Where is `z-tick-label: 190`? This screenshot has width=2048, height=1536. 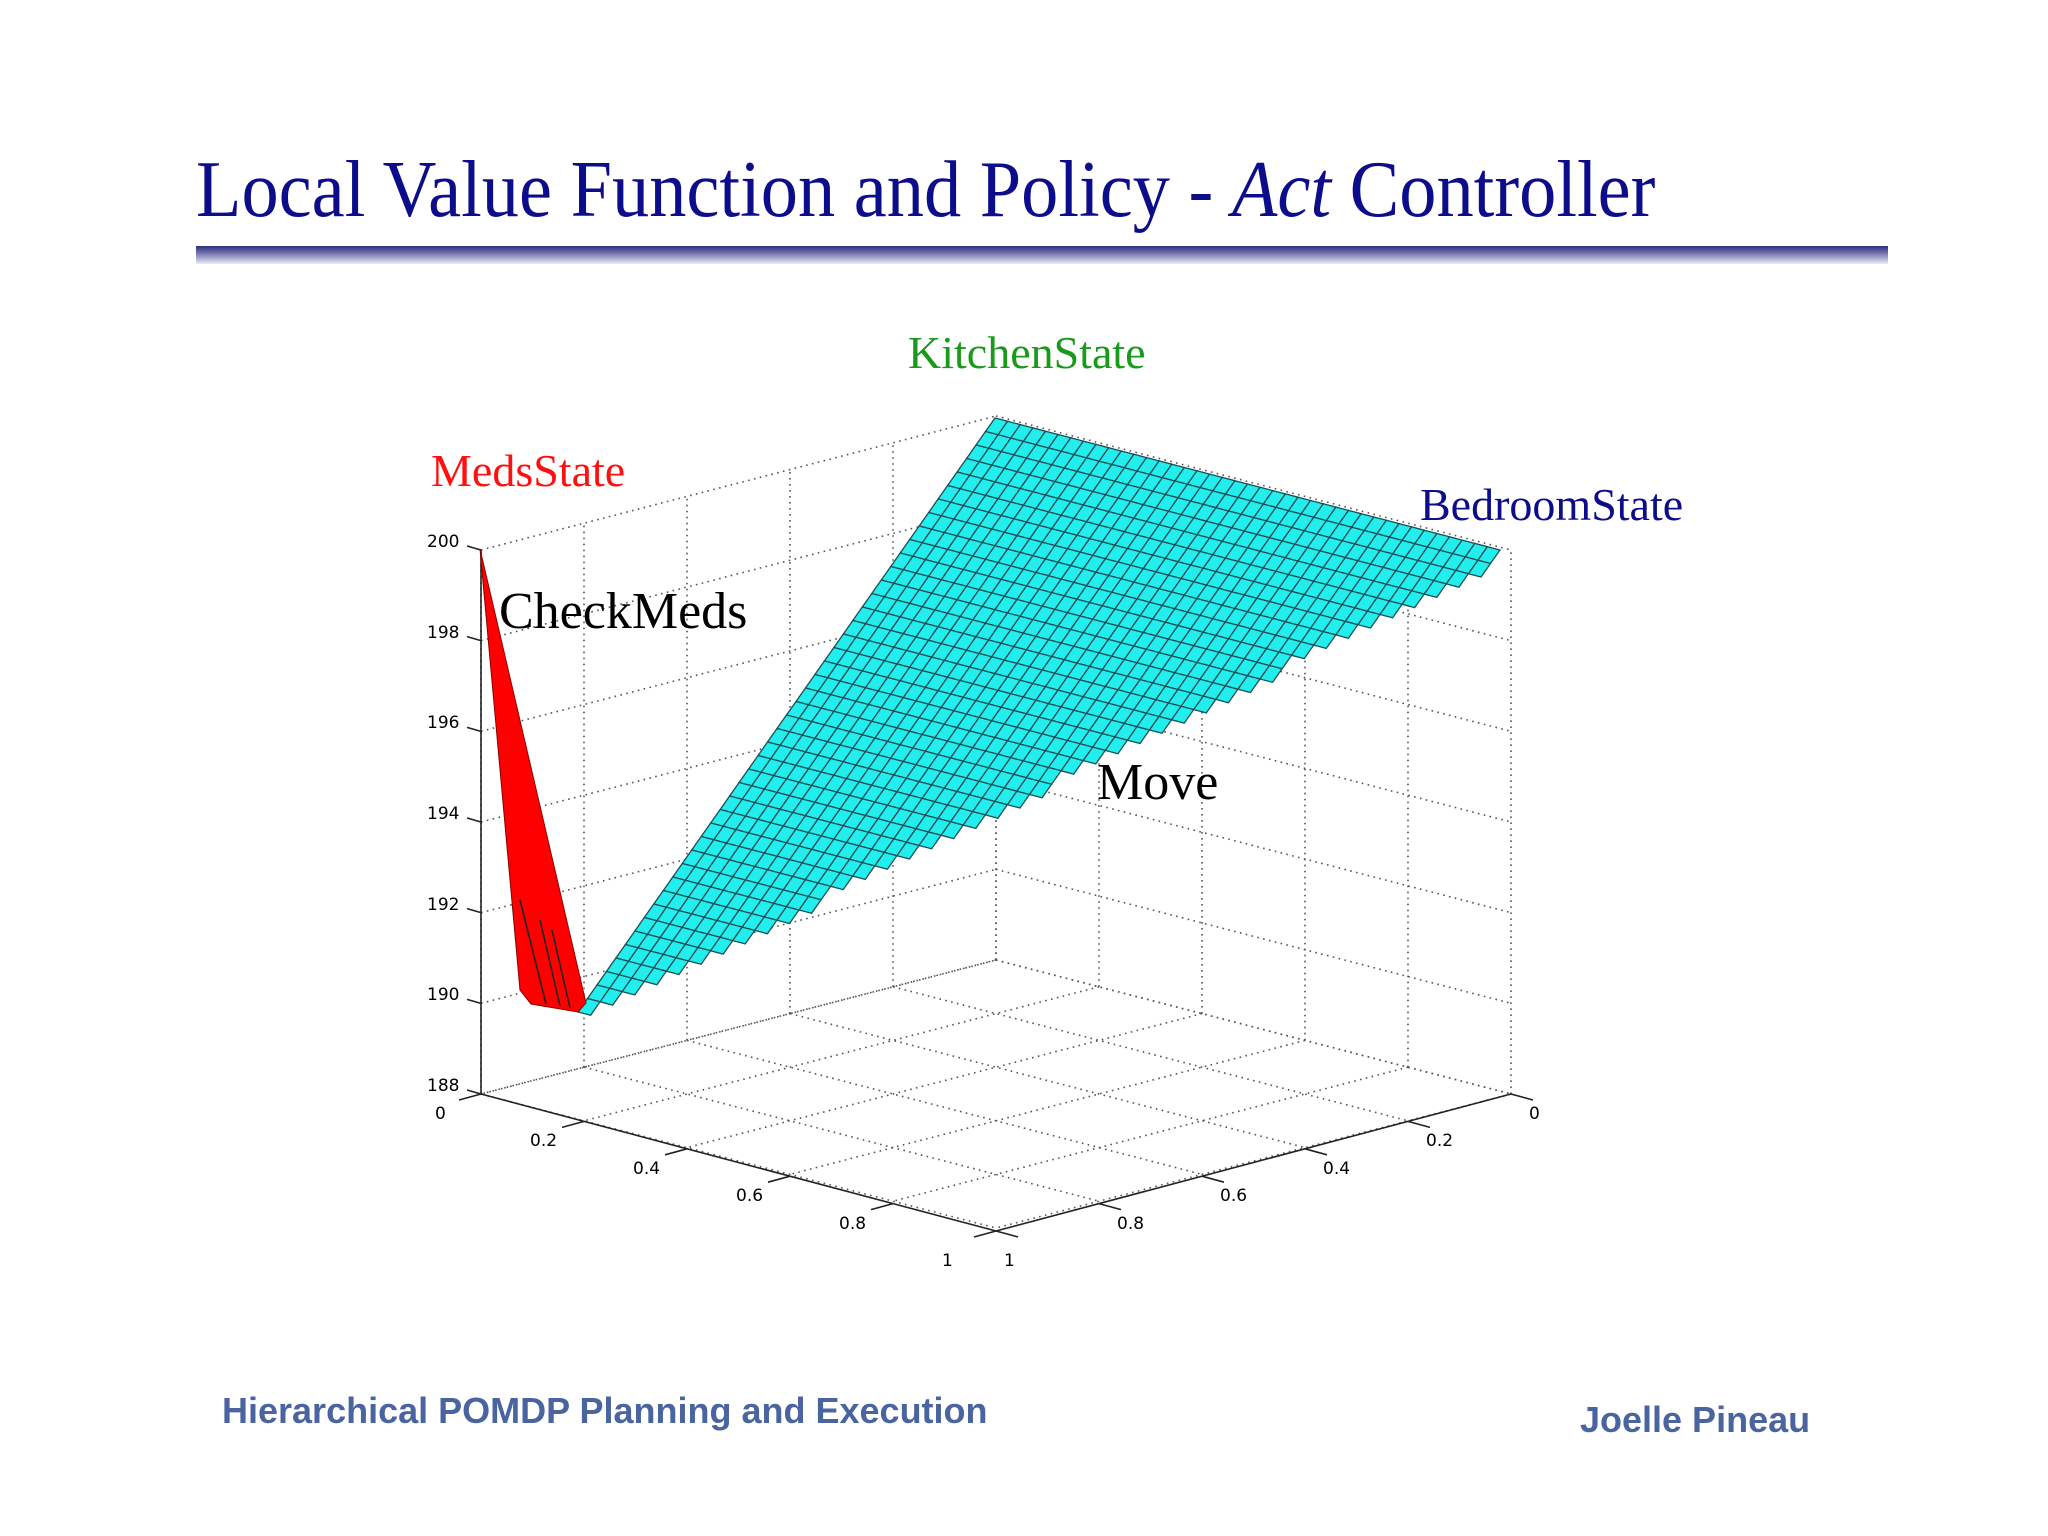
z-tick-label: 190 is located at coordinates (443, 995).